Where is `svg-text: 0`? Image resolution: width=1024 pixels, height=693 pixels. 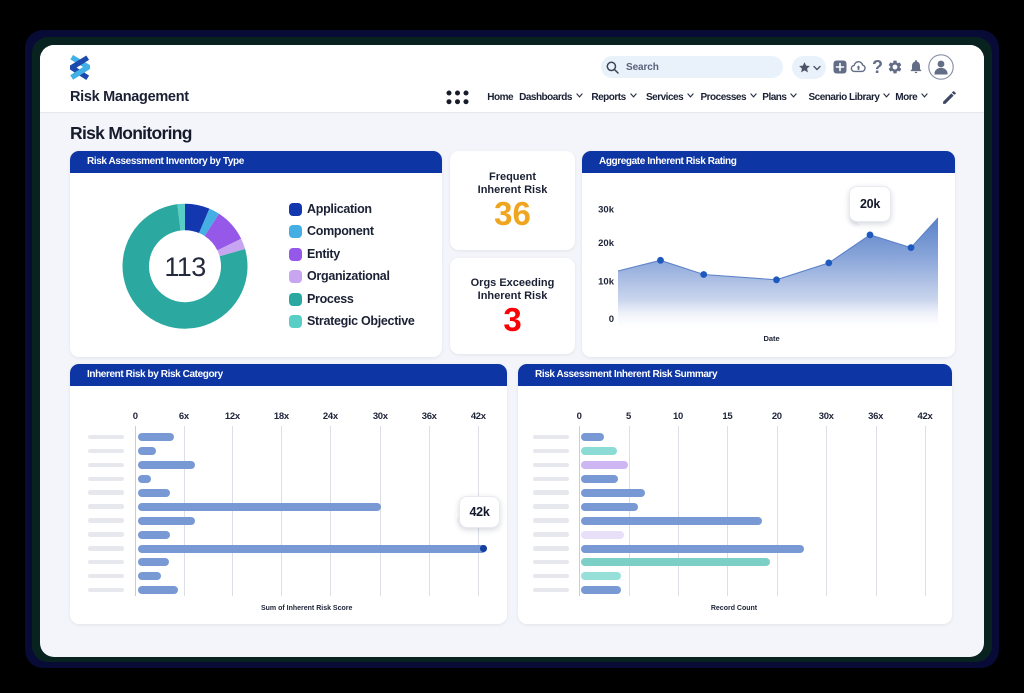 svg-text: 0 is located at coordinates (611, 319).